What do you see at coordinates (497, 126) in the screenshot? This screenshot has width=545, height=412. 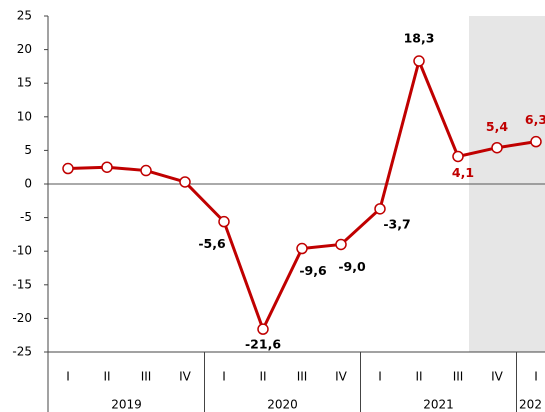 I see `data-label: 5,4` at bounding box center [497, 126].